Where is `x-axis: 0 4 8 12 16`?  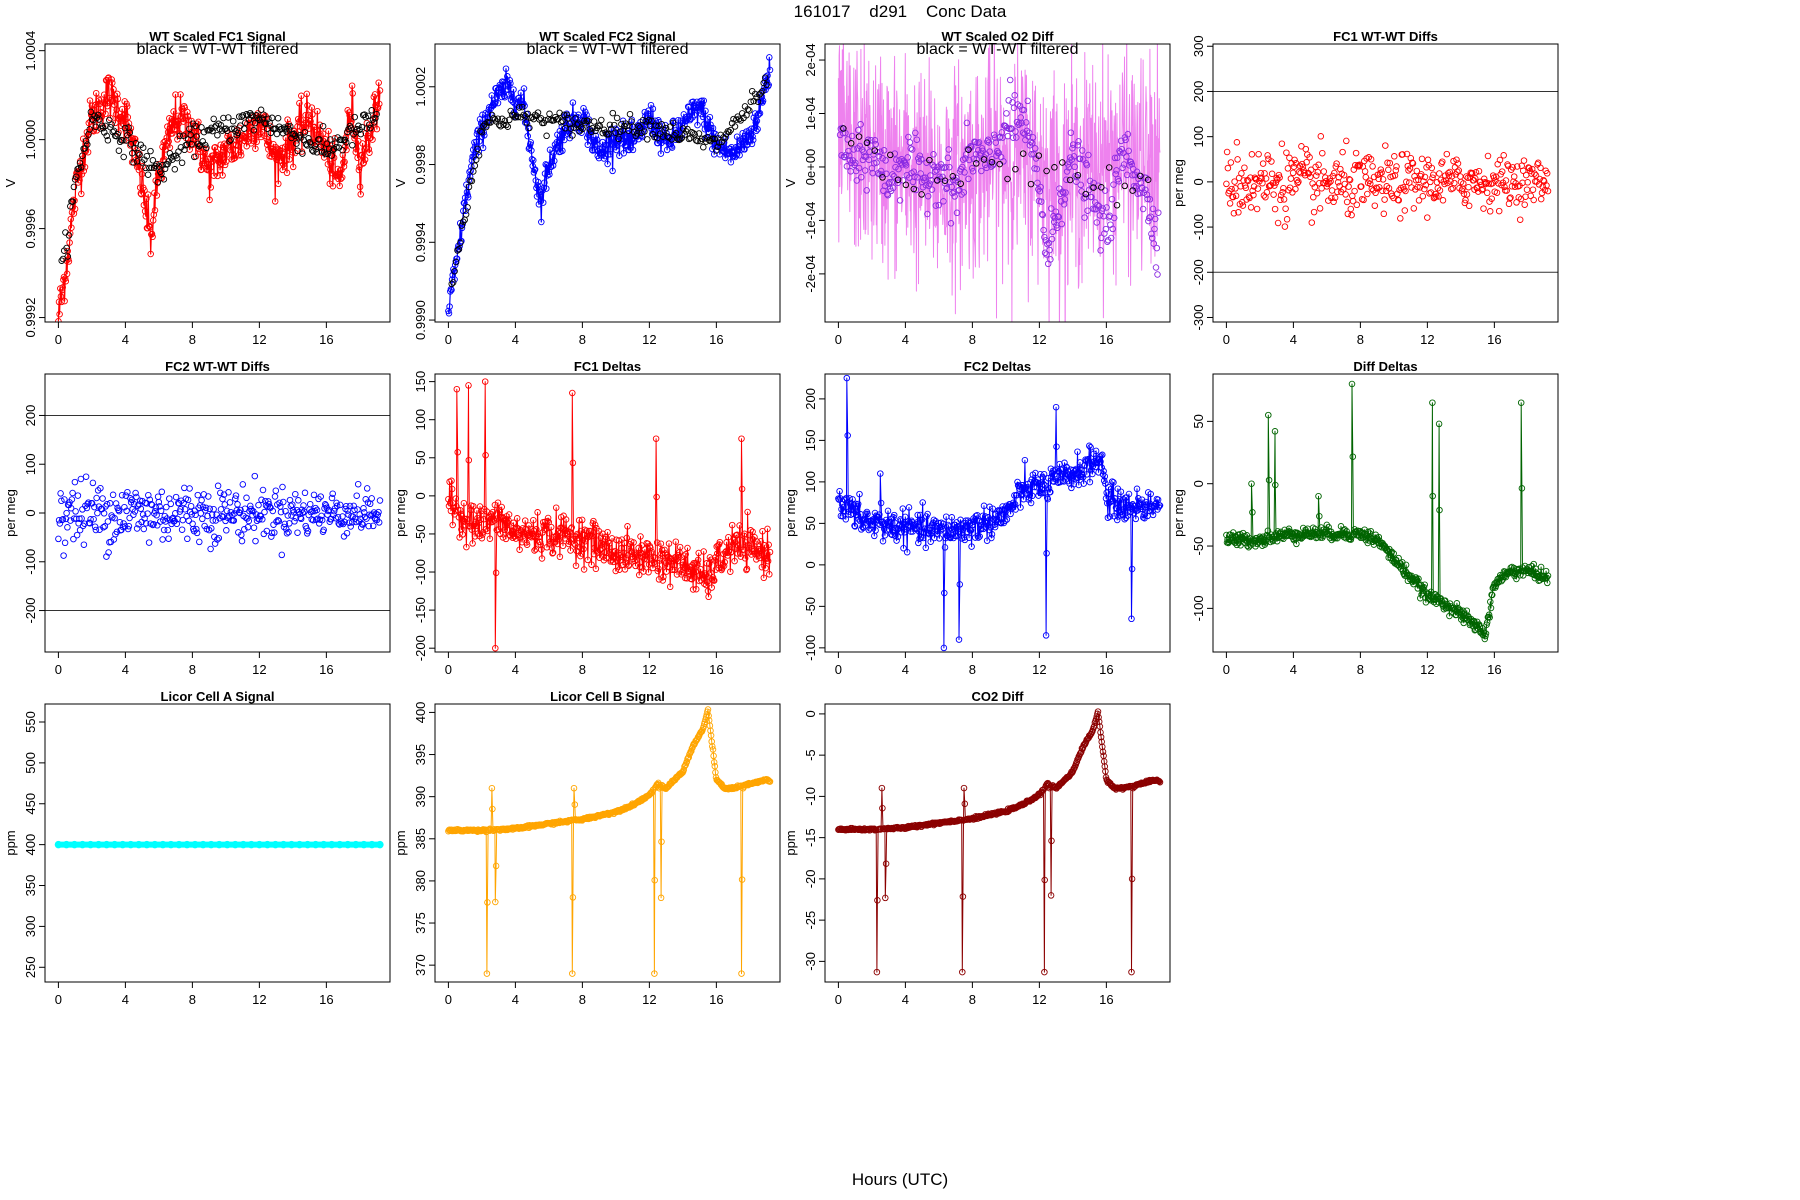 x-axis: 0 4 8 12 16 is located at coordinates (194, 994).